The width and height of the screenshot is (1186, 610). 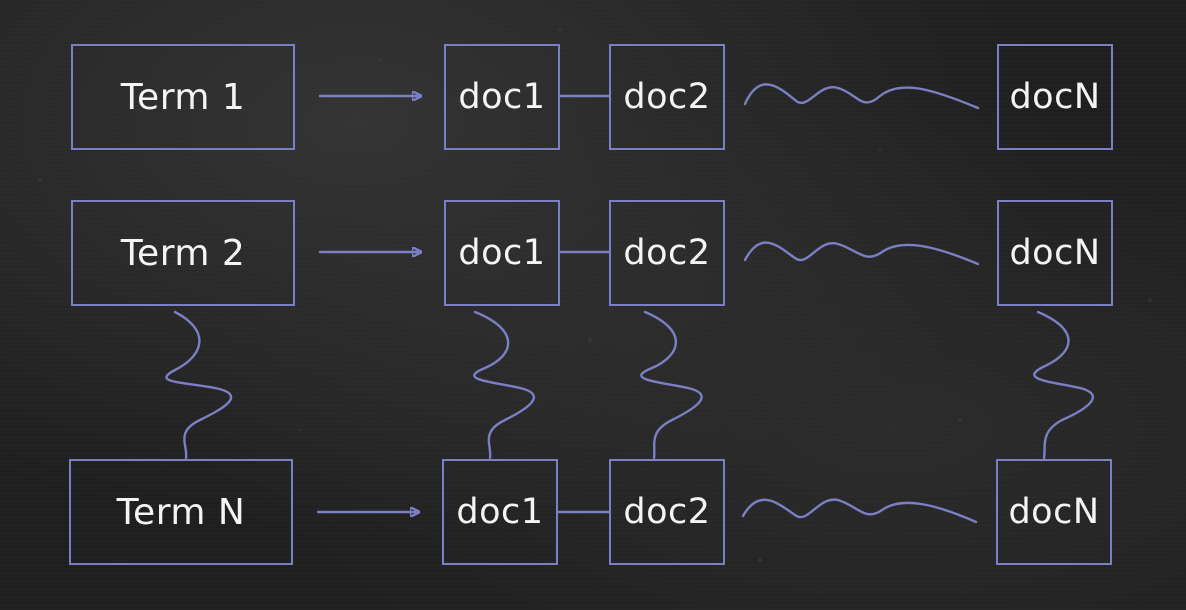 I want to click on term-n-box: Term N, so click(x=181, y=512).